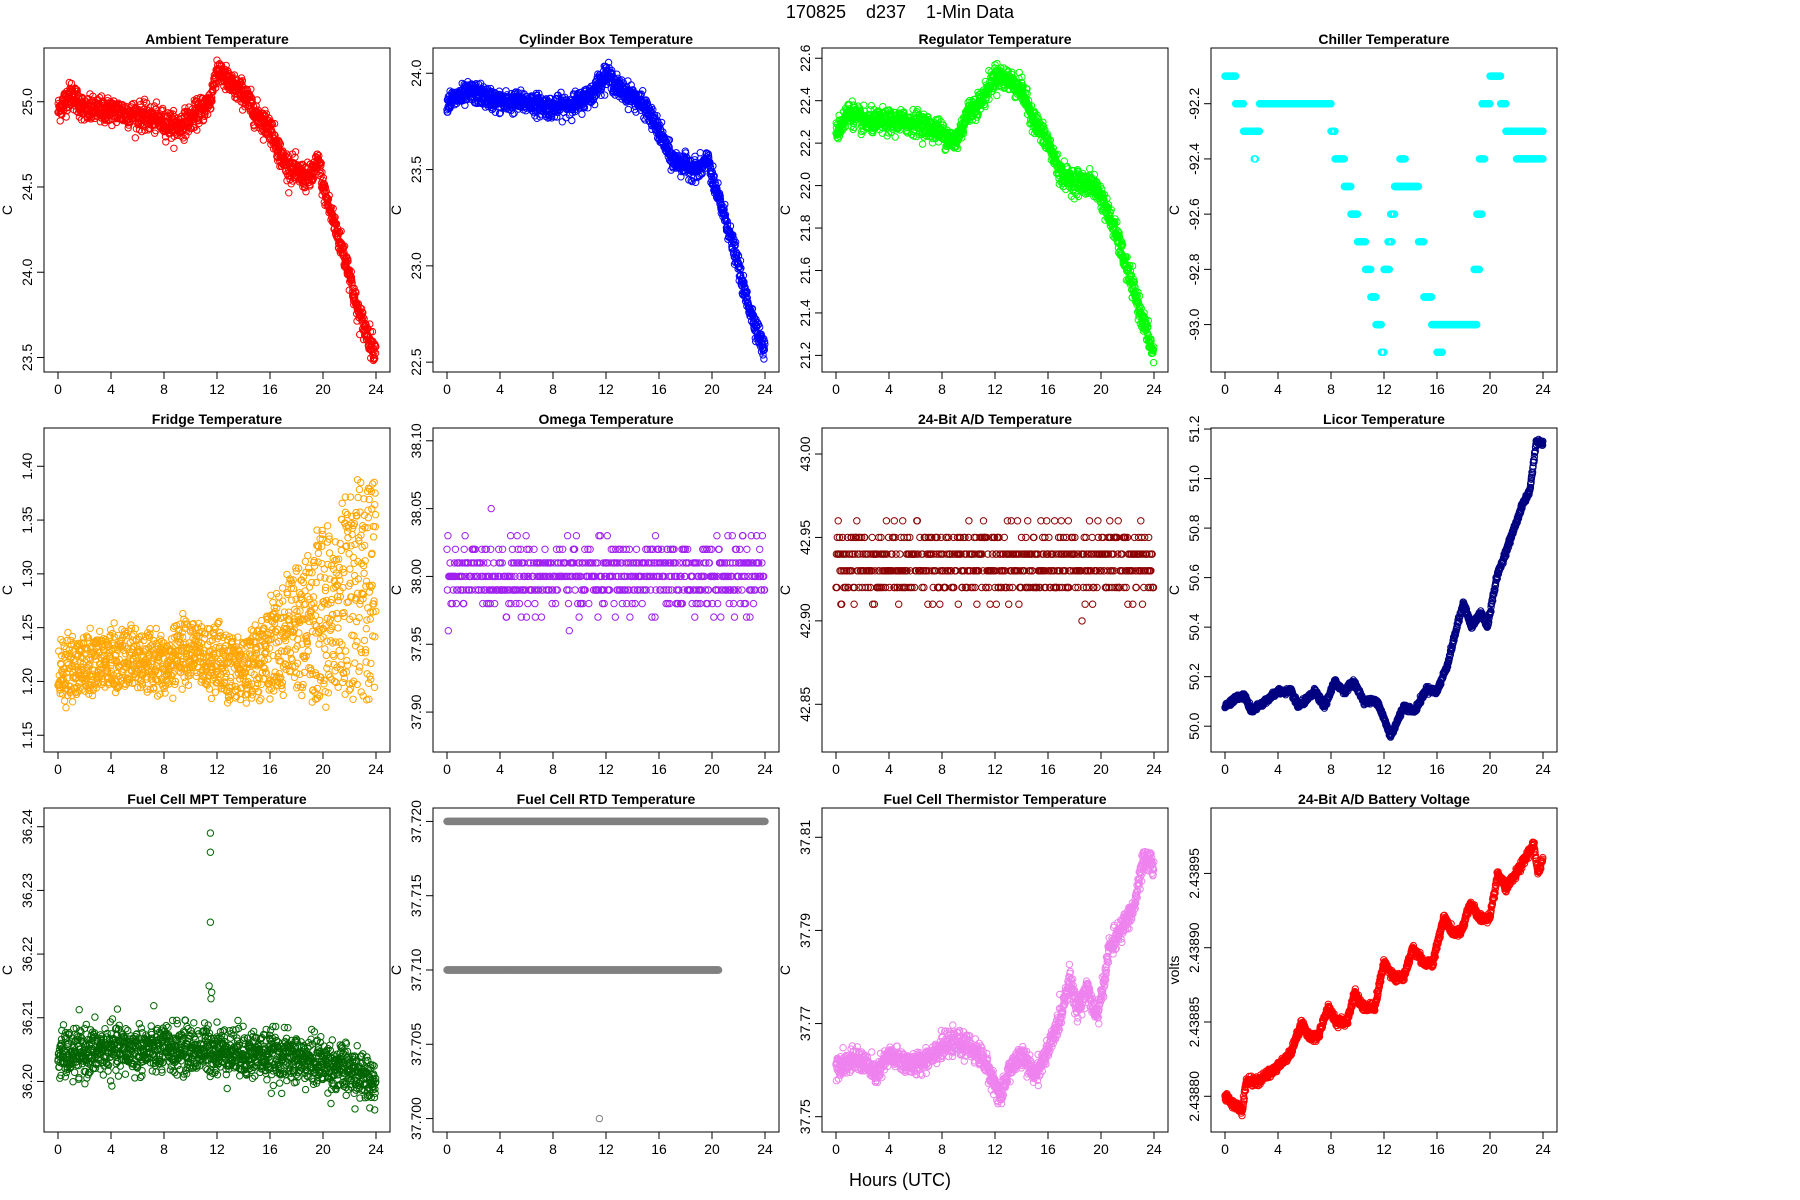 This screenshot has height=1200, width=1800. What do you see at coordinates (27, 186) in the screenshot?
I see `y-tick-label: 24.5` at bounding box center [27, 186].